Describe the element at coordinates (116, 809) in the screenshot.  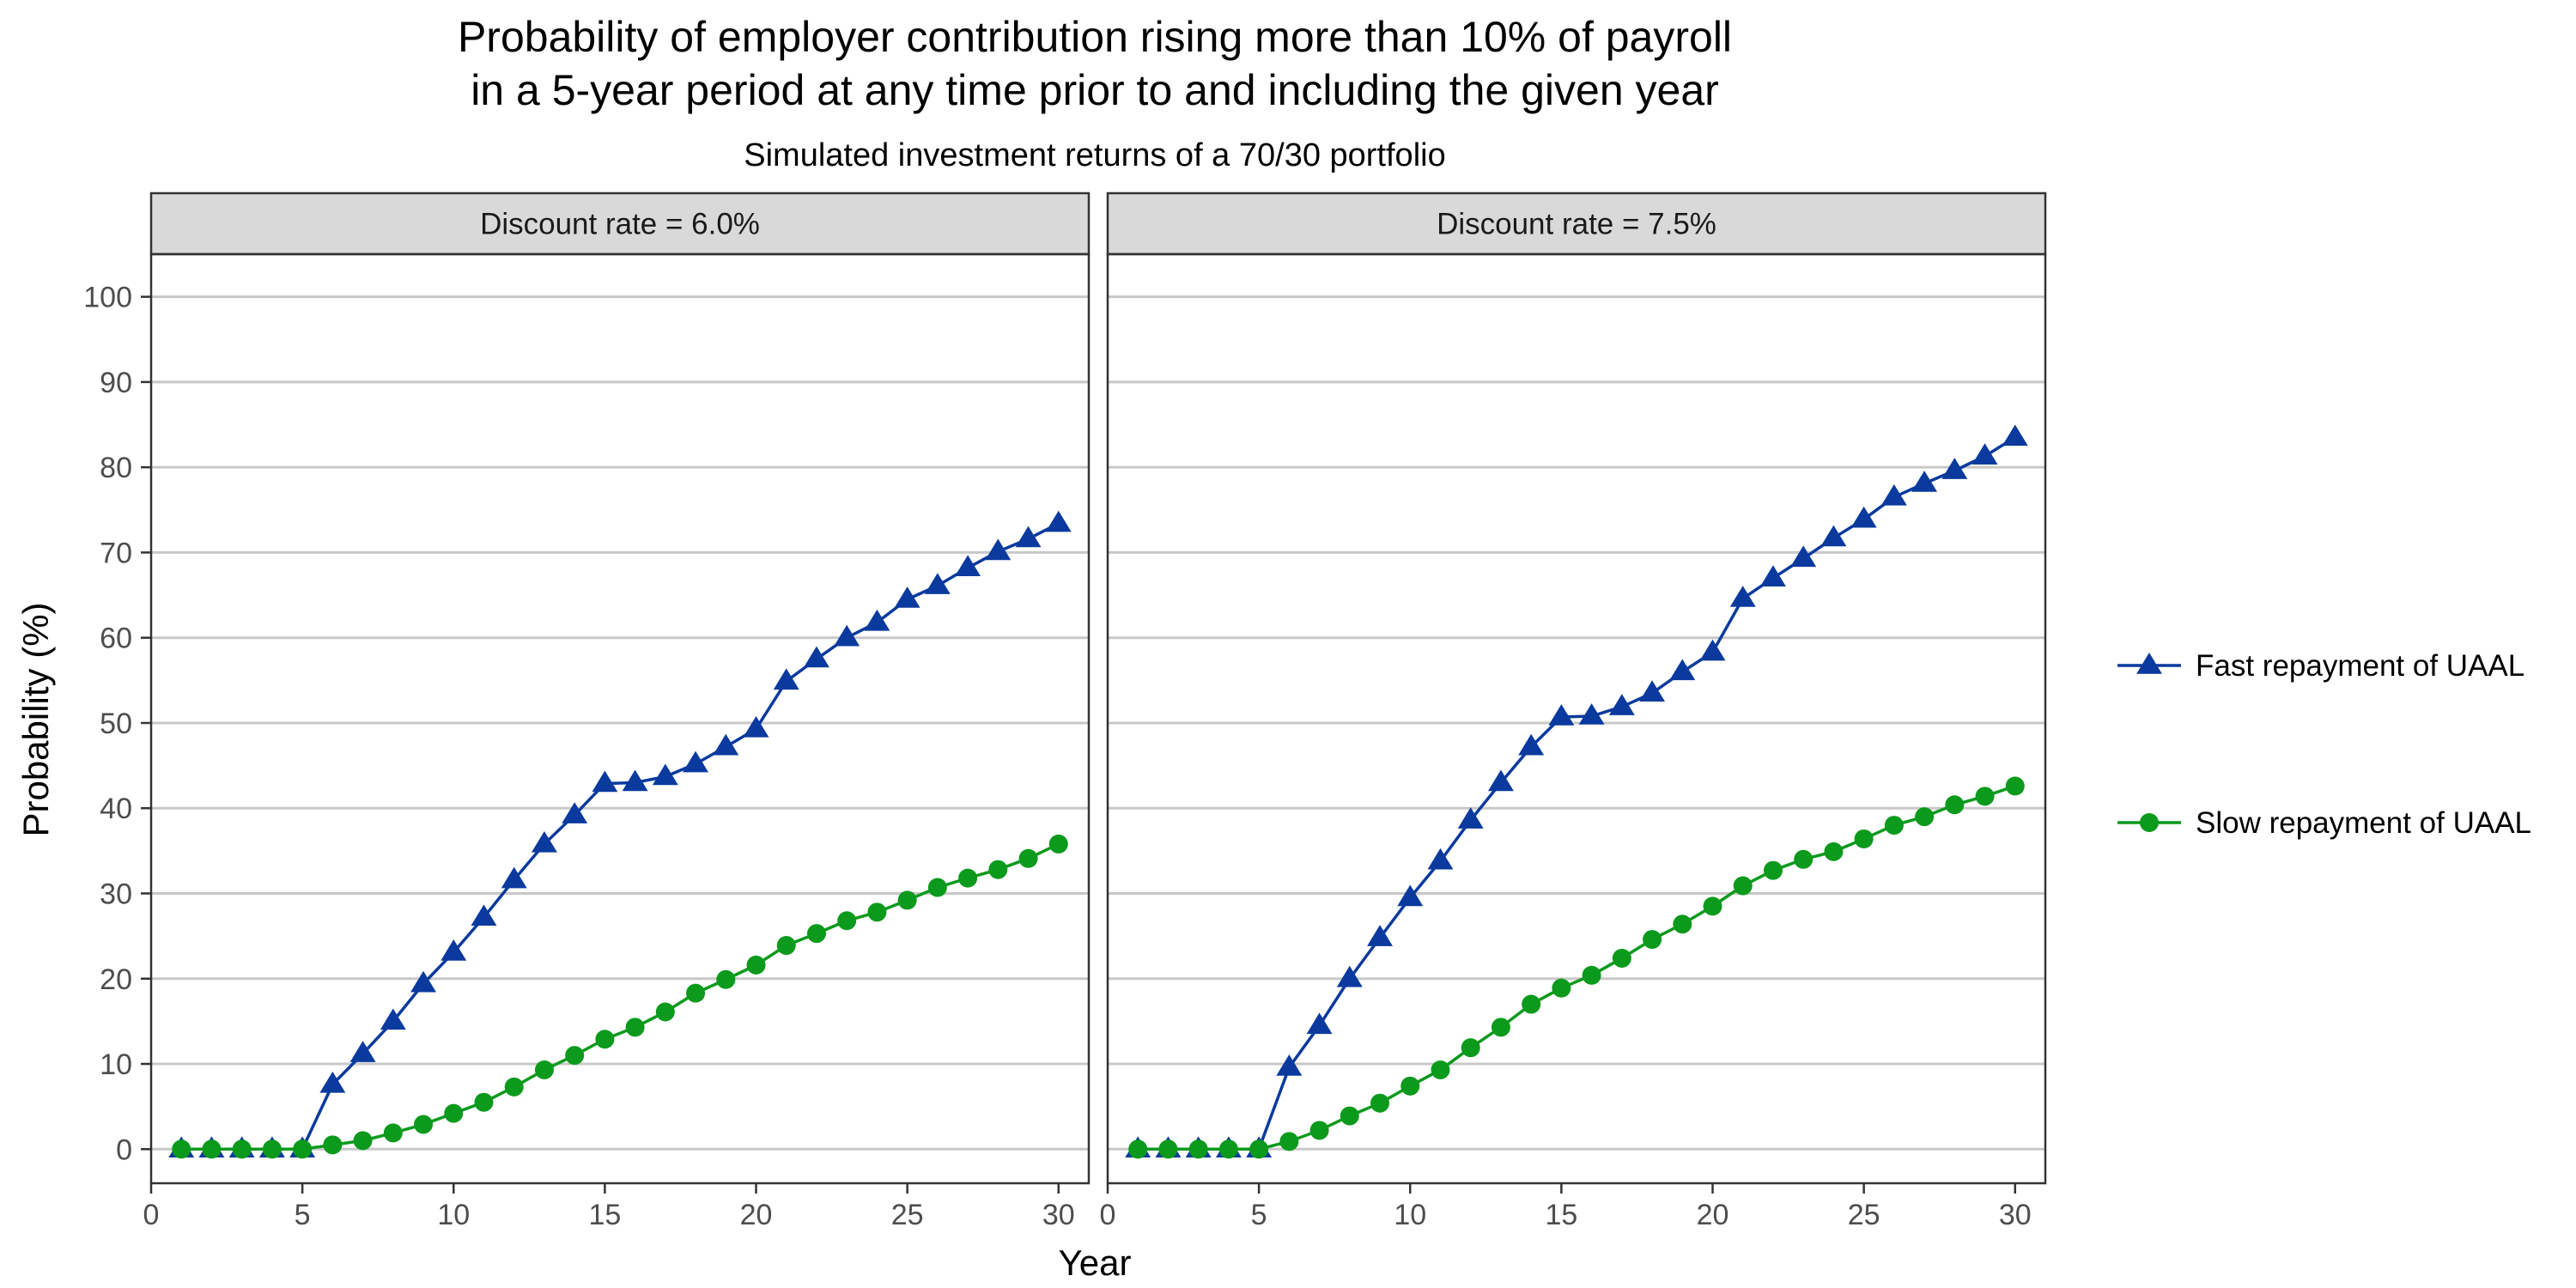
I see `y-tick-label: 40` at that location.